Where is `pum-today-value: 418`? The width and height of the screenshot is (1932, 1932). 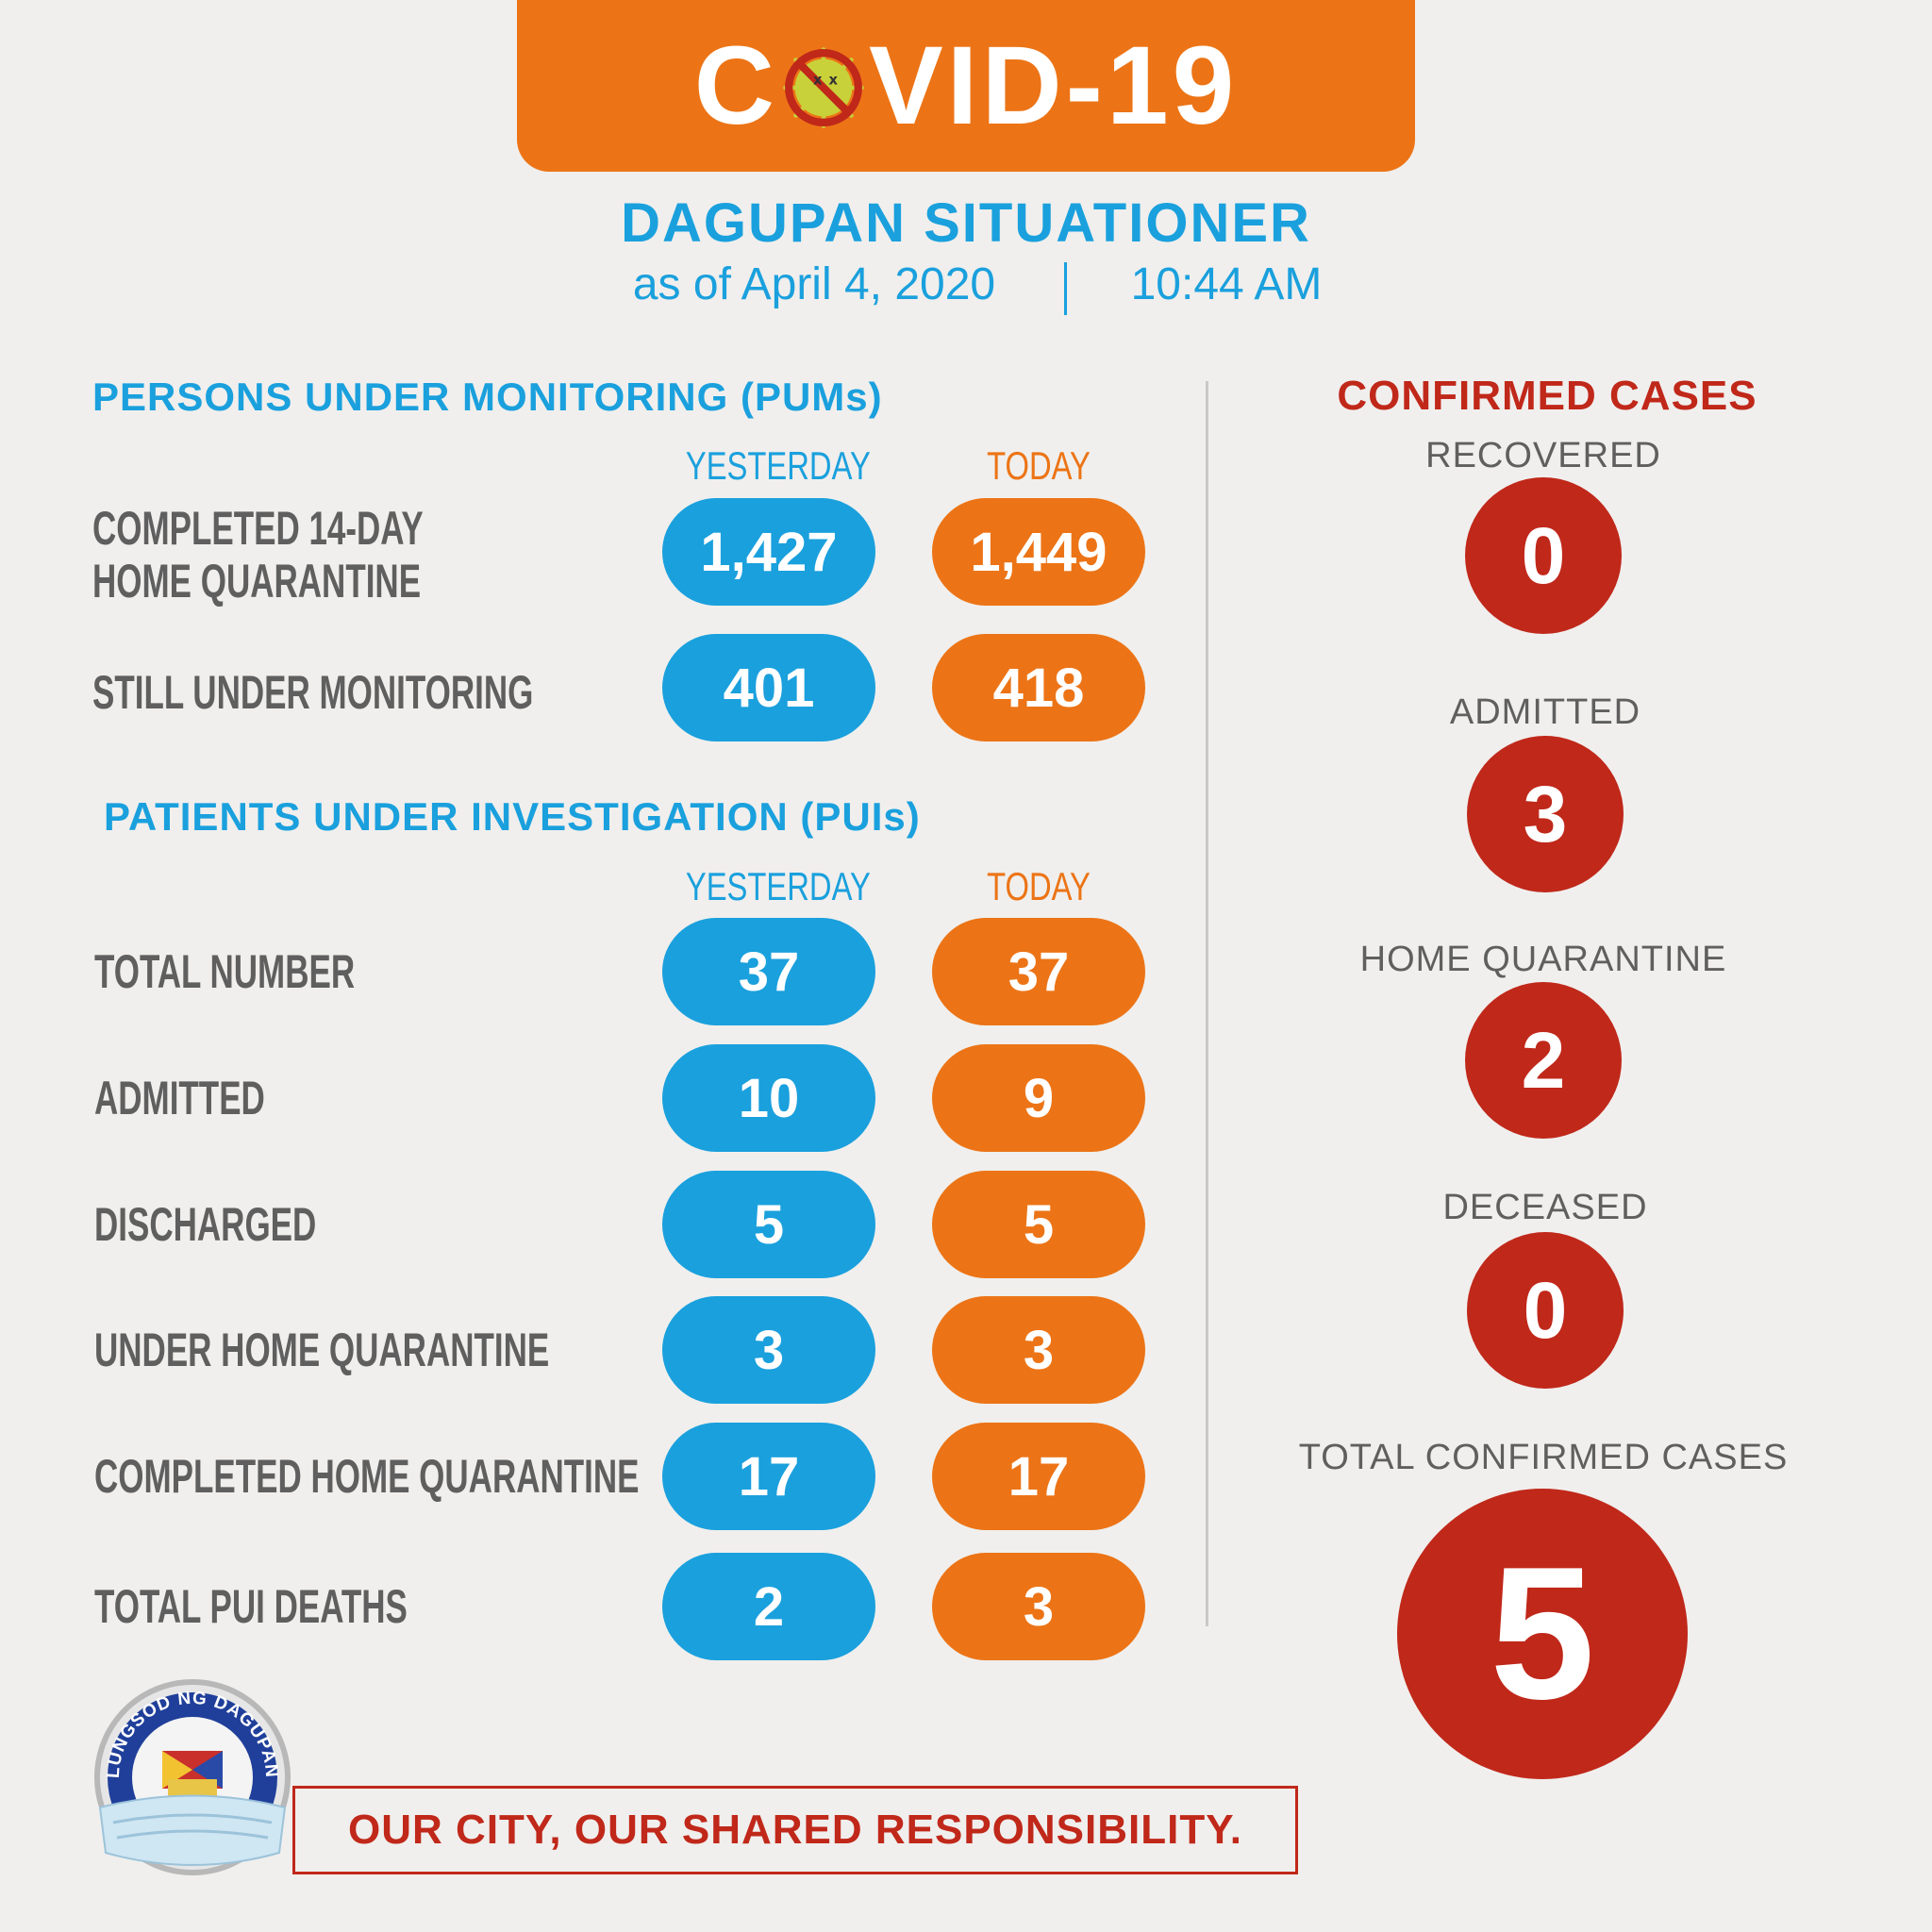
pum-today-value: 418 is located at coordinates (1038, 687).